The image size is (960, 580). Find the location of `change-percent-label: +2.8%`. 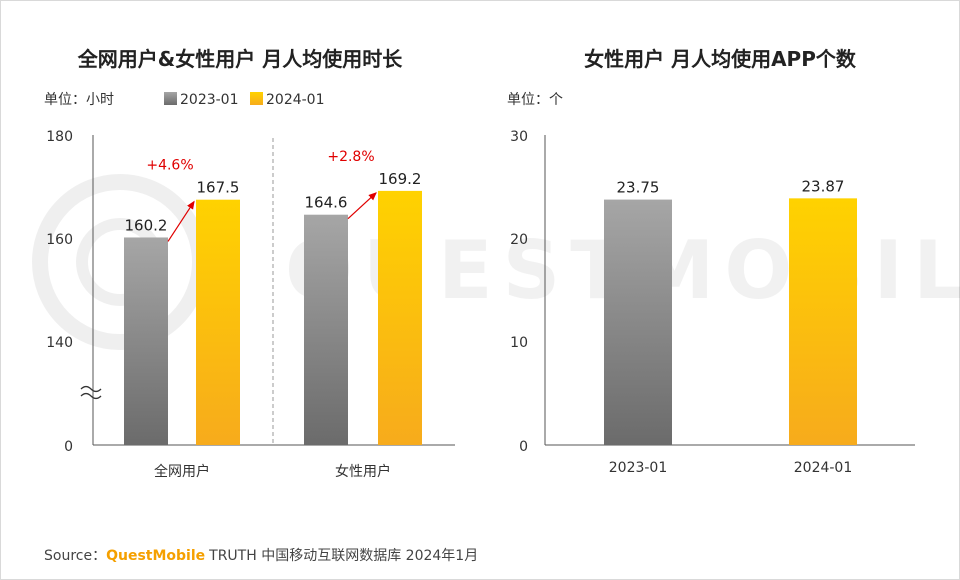

change-percent-label: +2.8% is located at coordinates (350, 157).